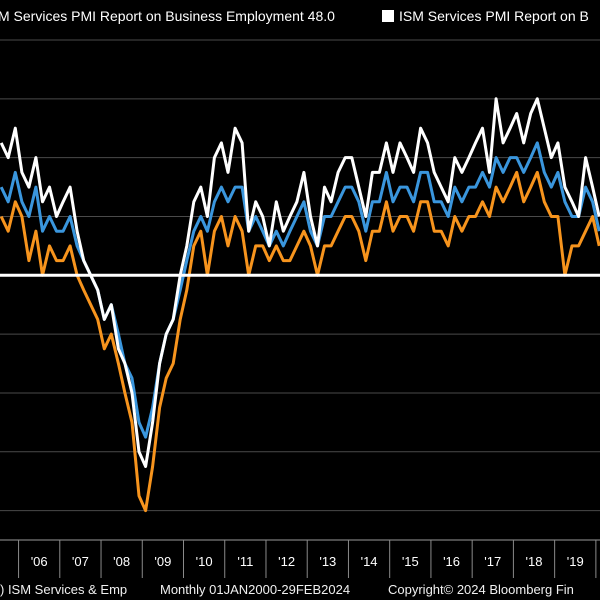  I want to click on footer-copyright: Copyright© 2024 Bloomberg Fin, so click(481, 589).